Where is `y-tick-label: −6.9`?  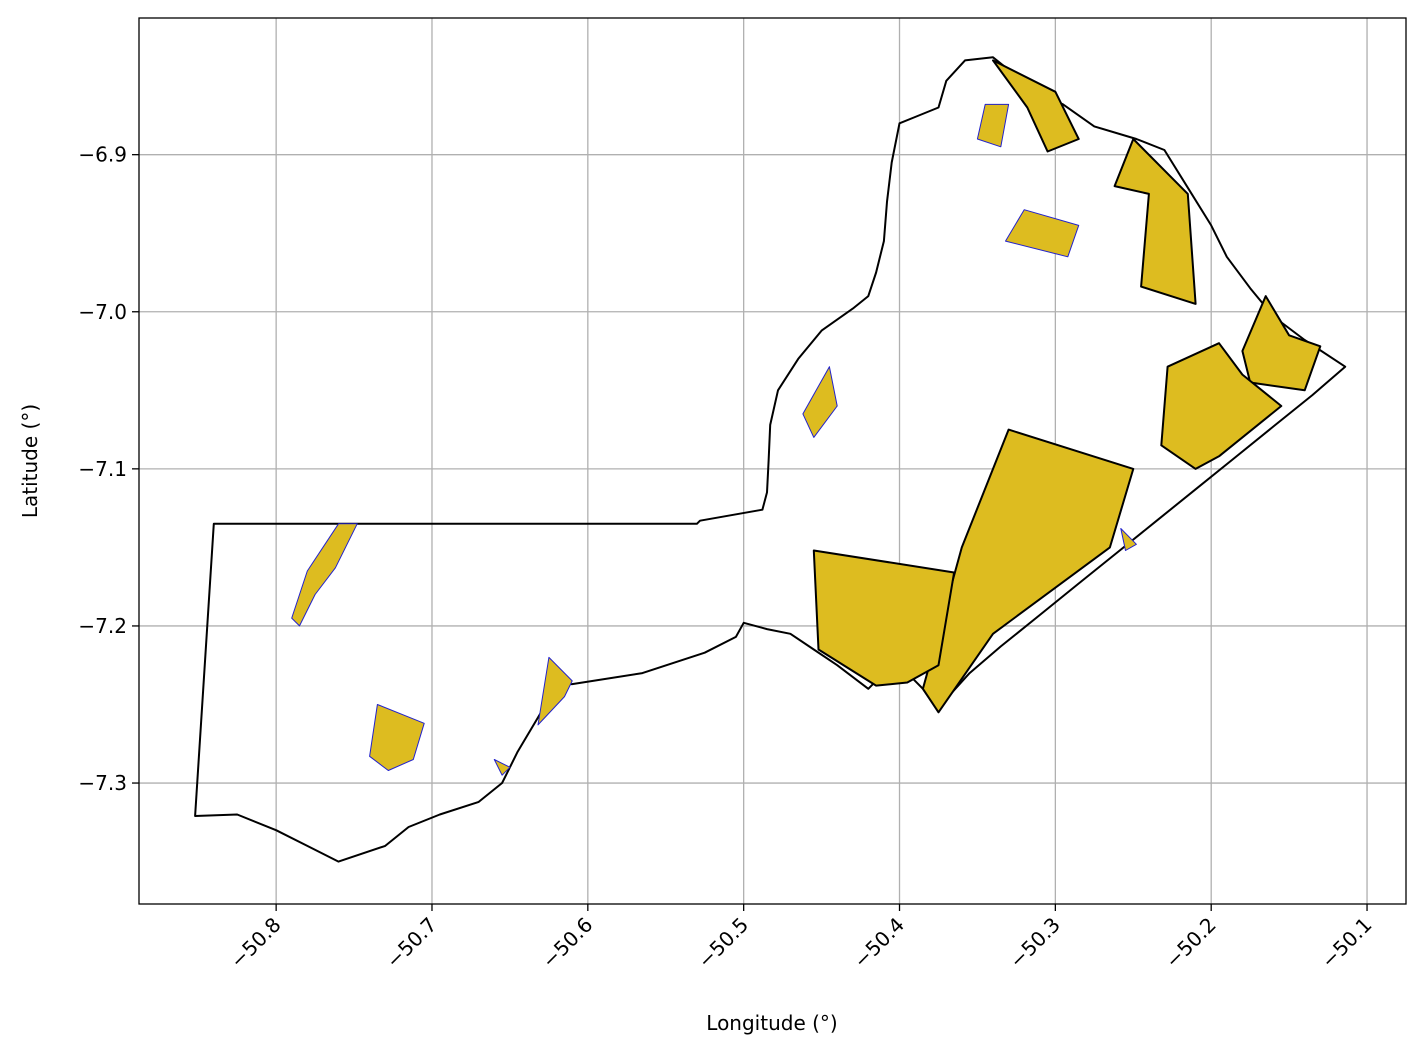 y-tick-label: −6.9 is located at coordinates (102, 155).